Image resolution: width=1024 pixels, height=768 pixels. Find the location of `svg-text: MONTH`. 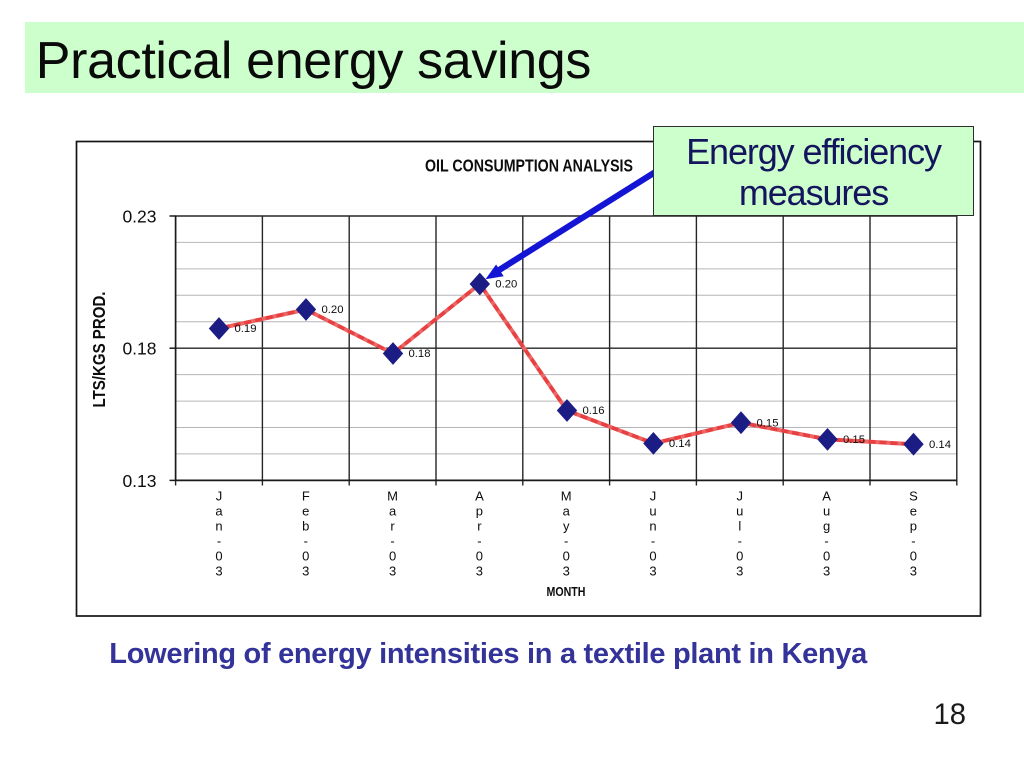

svg-text: MONTH is located at coordinates (566, 591).